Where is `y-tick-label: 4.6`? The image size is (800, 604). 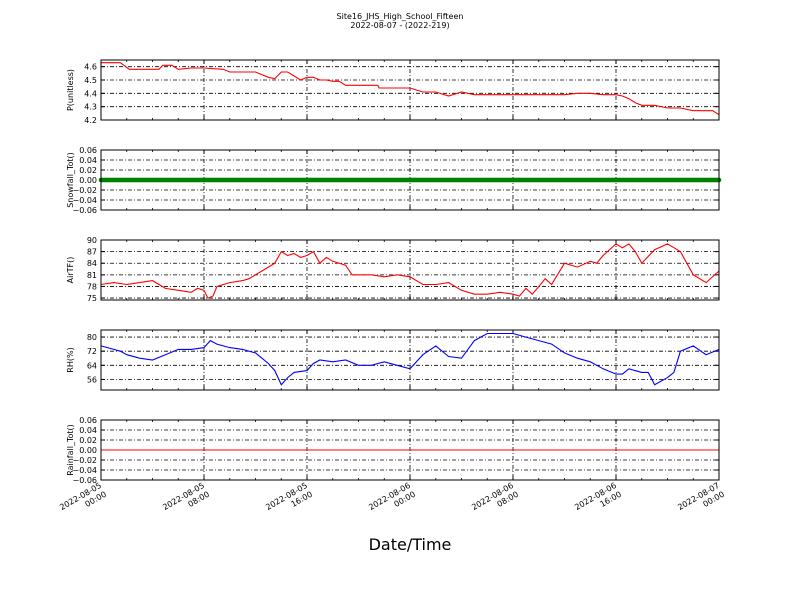
y-tick-label: 4.6 is located at coordinates (90, 67).